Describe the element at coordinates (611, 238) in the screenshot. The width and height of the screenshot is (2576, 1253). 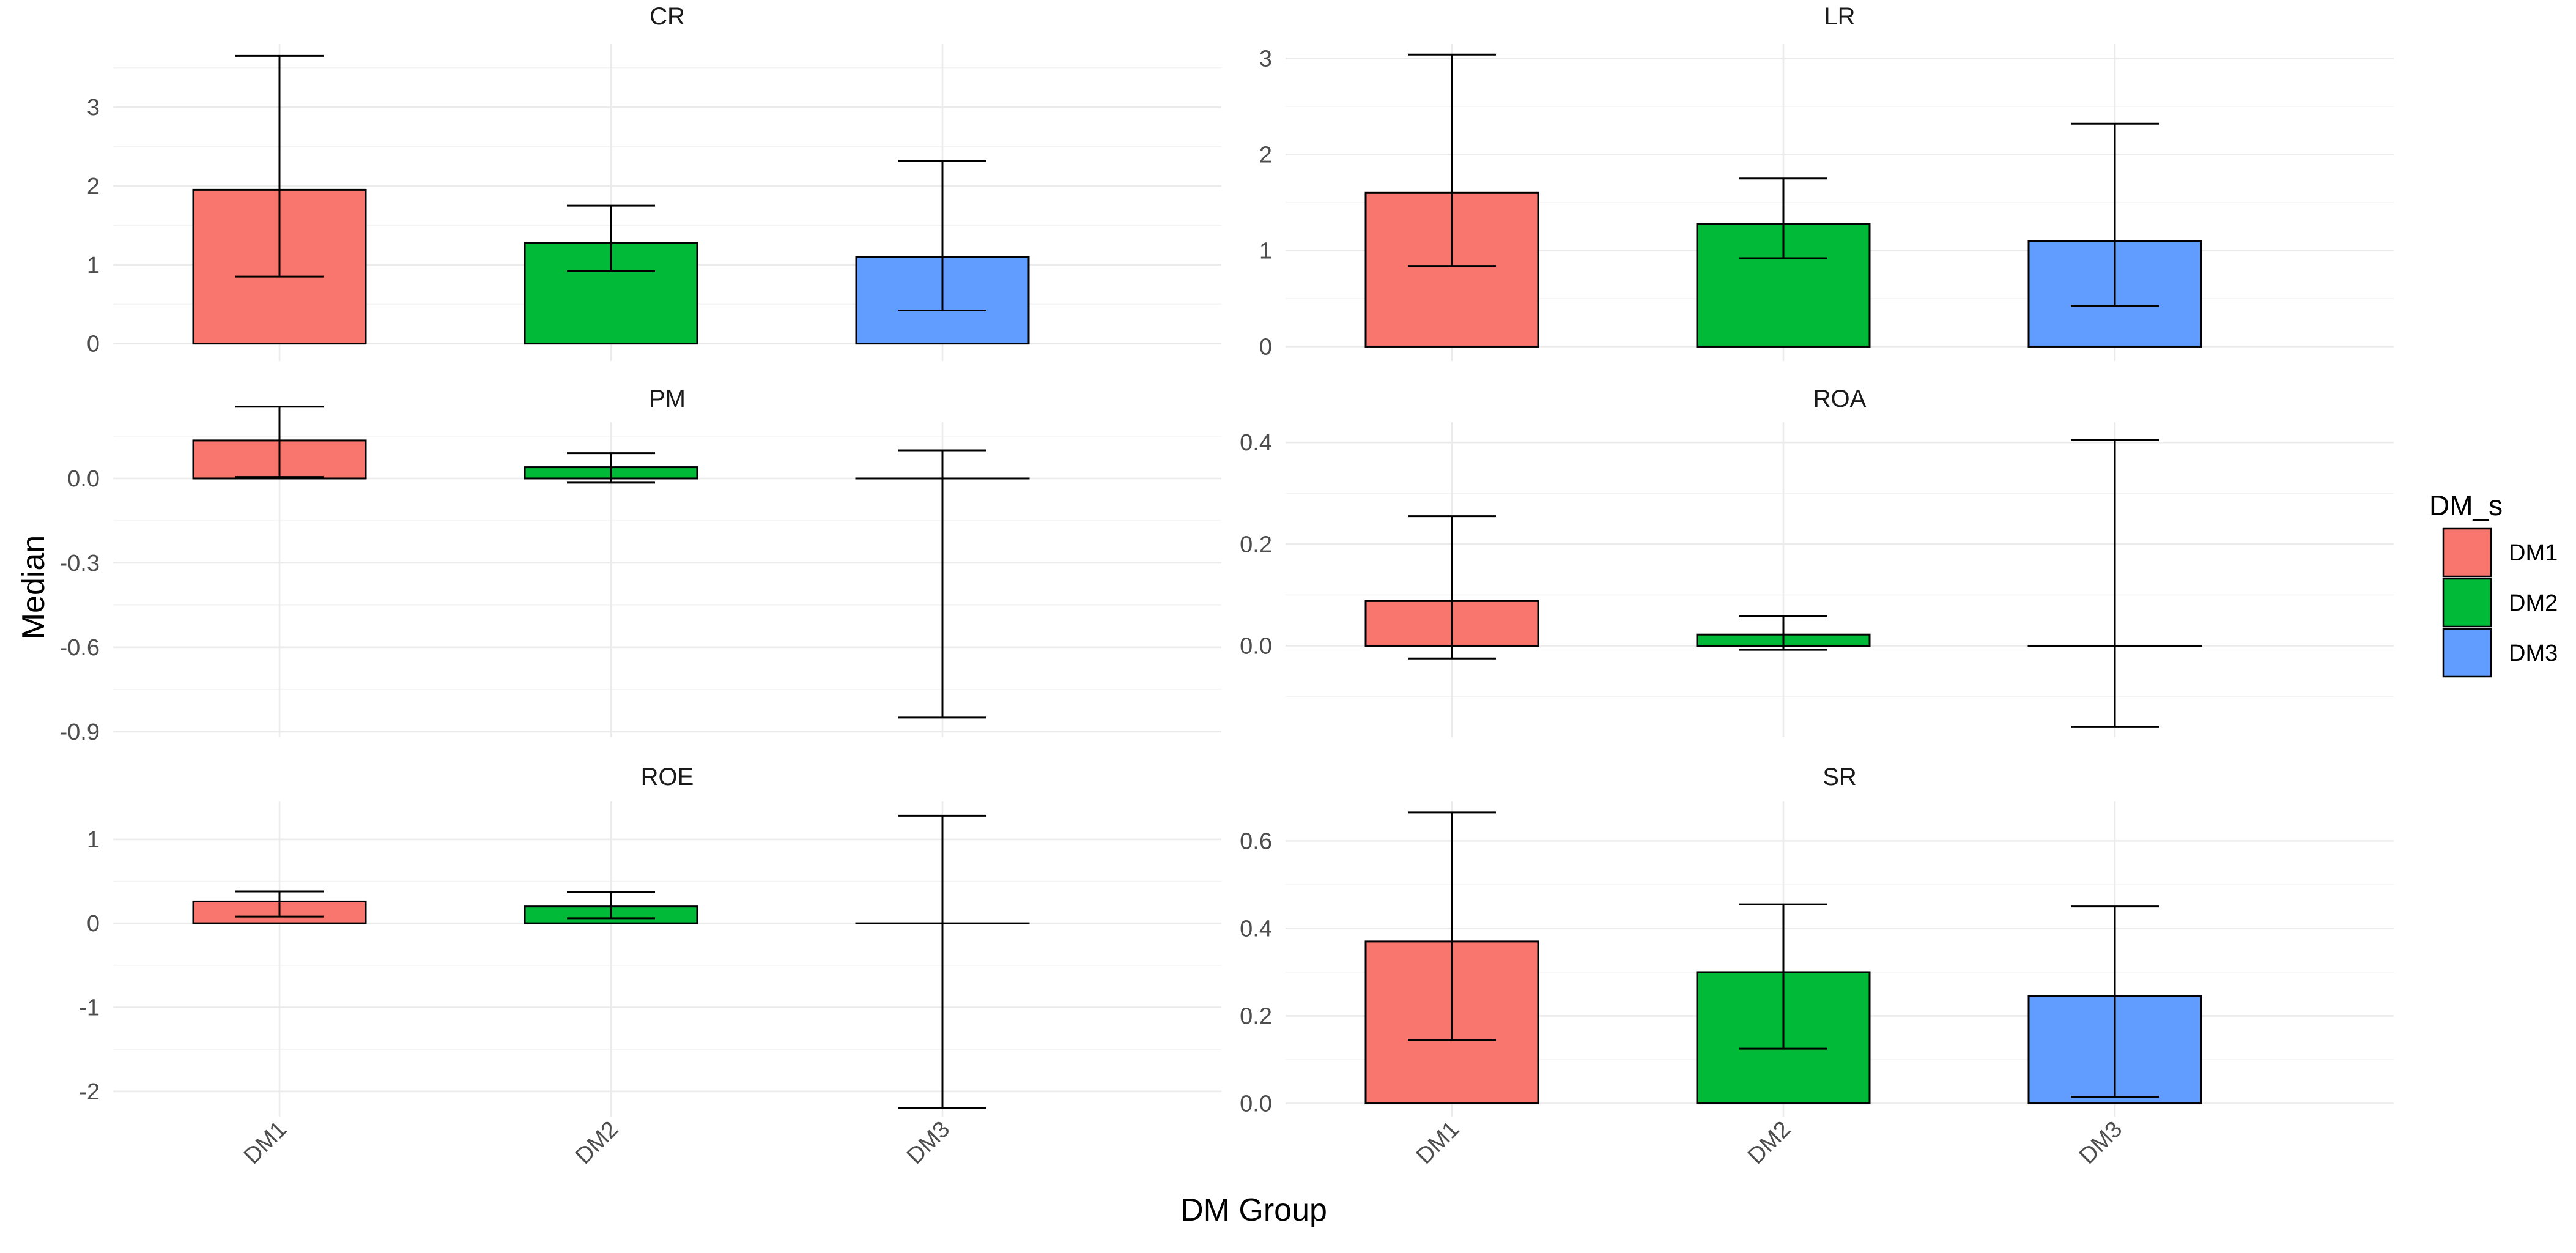
I see `errorbar-cr-dm2` at that location.